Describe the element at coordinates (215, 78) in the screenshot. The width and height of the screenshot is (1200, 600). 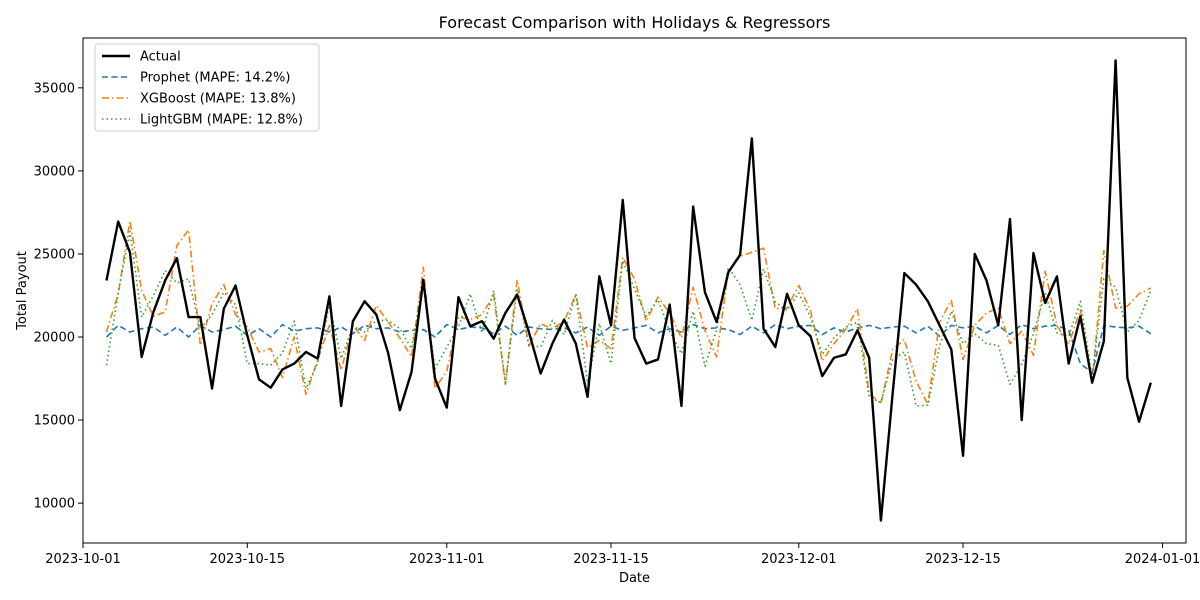
I see `legend-label: Prophet (MAPE: 14.2%)` at that location.